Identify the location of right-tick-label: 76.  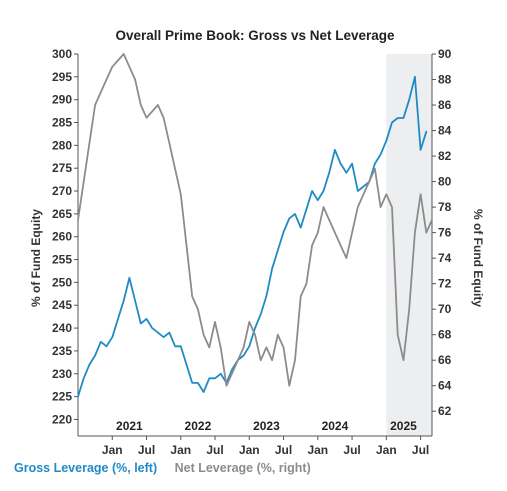
(445, 233).